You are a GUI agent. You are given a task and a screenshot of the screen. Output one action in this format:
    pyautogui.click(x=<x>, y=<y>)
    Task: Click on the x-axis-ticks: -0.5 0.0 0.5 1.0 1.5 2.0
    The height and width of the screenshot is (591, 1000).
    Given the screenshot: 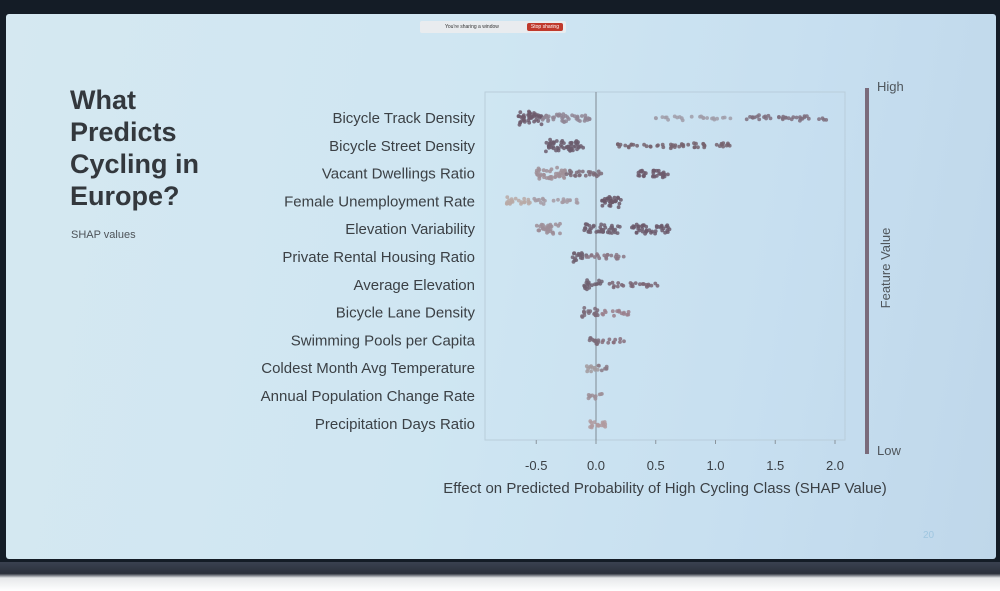 What is the action you would take?
    pyautogui.click(x=684, y=456)
    